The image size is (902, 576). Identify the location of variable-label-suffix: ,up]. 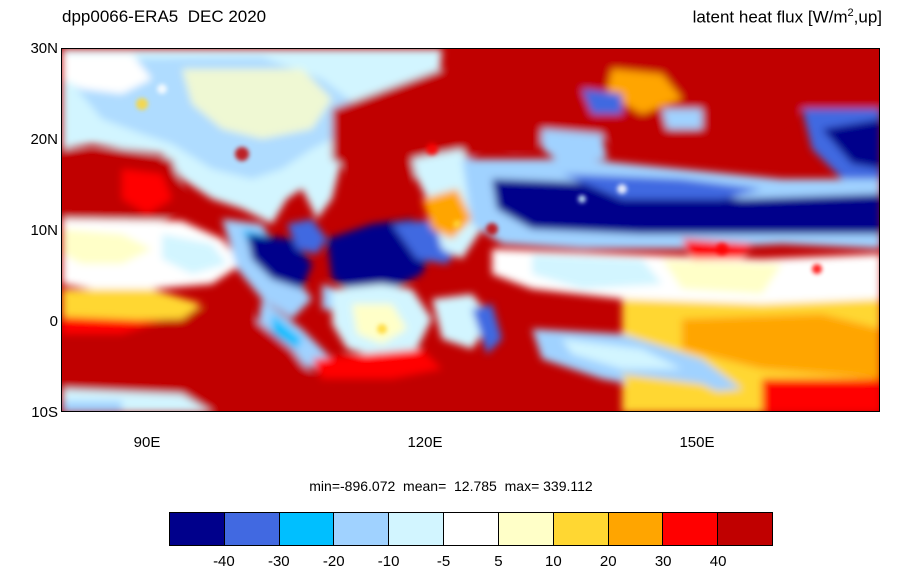
(867, 17).